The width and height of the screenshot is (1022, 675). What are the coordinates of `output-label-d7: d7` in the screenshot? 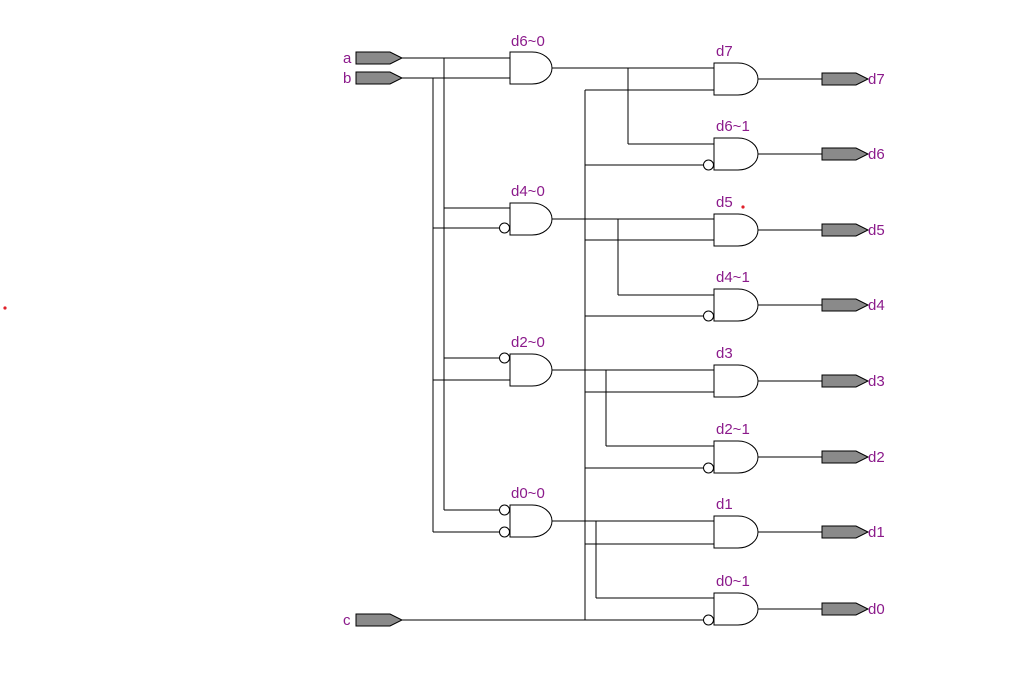 It's located at (876, 79).